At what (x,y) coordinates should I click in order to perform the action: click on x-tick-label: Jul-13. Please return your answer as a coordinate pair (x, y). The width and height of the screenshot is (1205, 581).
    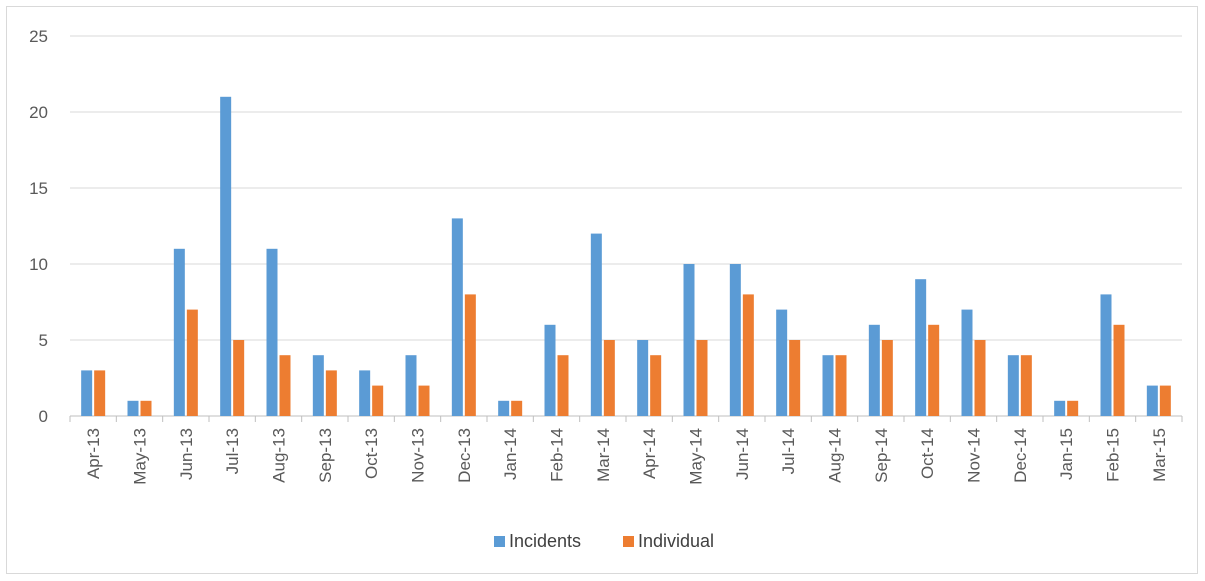
    Looking at the image, I should click on (232, 451).